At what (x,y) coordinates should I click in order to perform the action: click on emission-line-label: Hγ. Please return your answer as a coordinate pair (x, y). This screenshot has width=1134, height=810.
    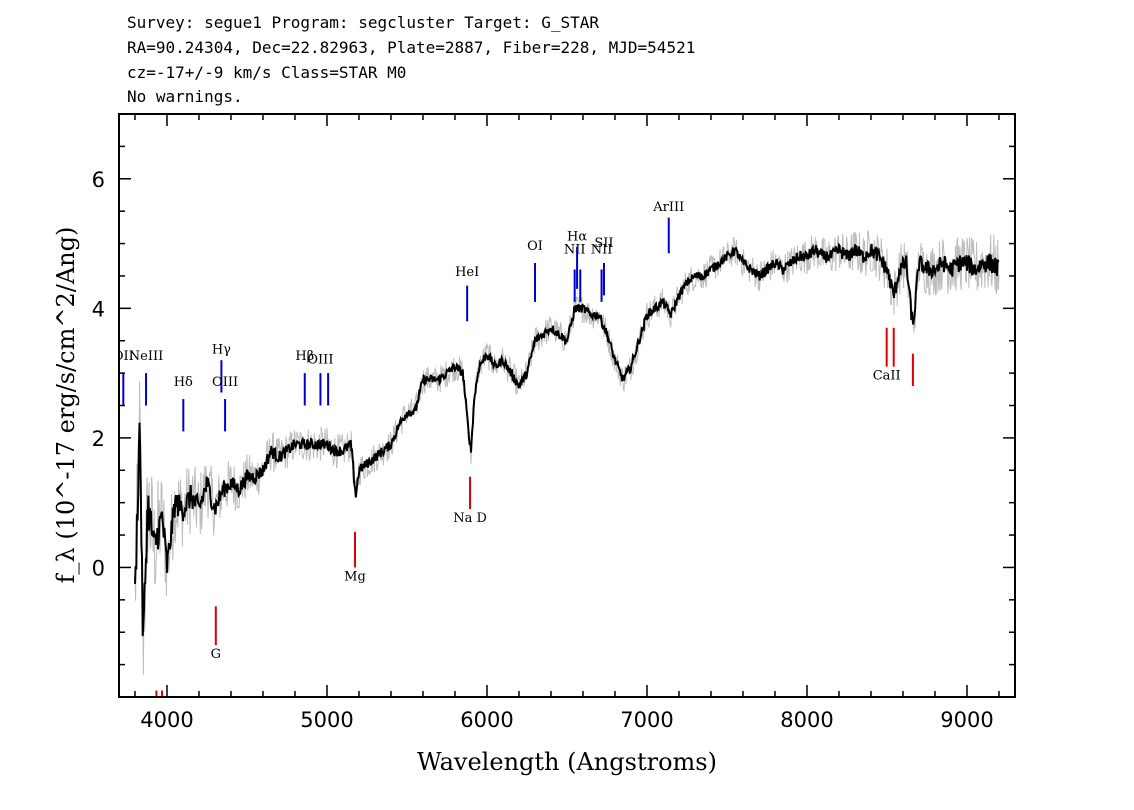
    Looking at the image, I should click on (221, 350).